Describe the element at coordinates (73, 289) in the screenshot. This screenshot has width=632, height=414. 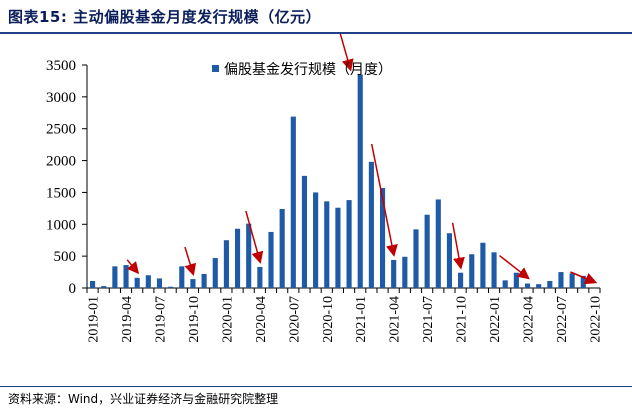
I see `y-tick-label: 0` at that location.